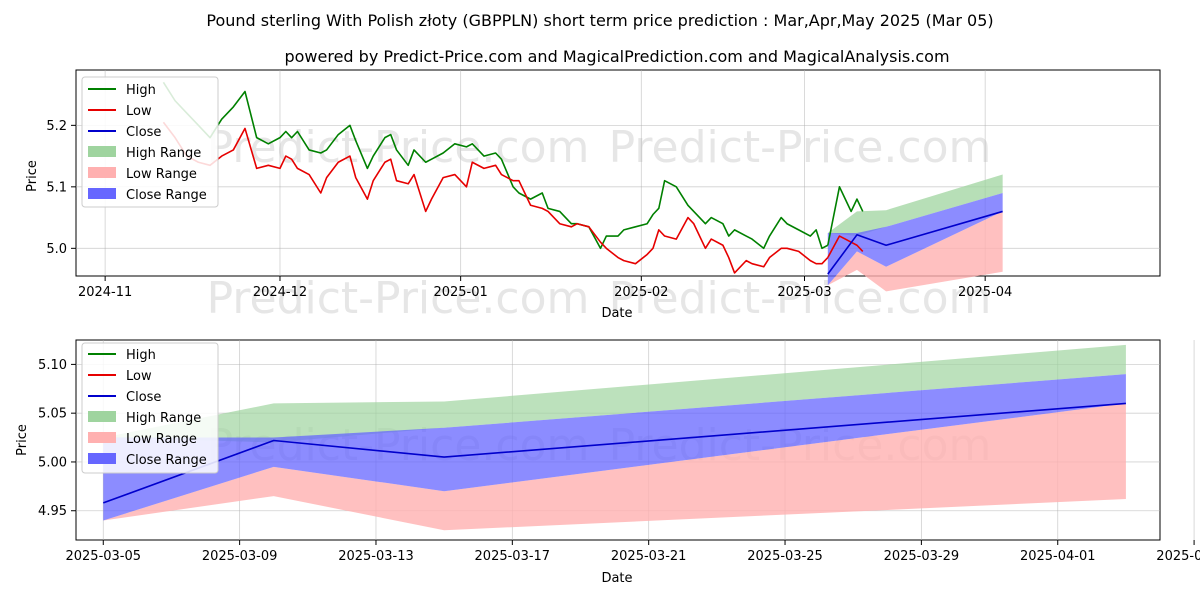 The height and width of the screenshot is (600, 1200). What do you see at coordinates (1178, 556) in the screenshot?
I see `bottom-x-tick-label: 2025-04-05` at bounding box center [1178, 556].